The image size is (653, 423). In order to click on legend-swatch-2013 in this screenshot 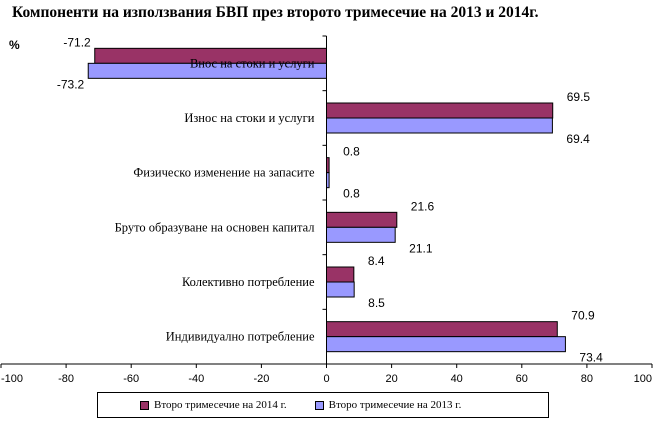, I will do `click(319, 405)`.